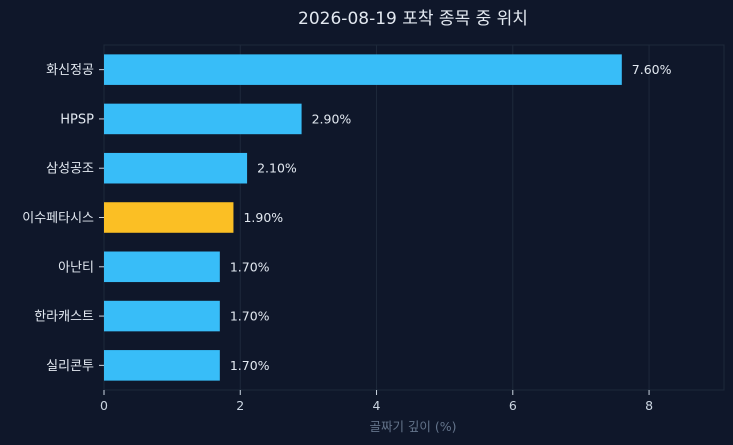  I want to click on category-label: HPSP, so click(77, 119).